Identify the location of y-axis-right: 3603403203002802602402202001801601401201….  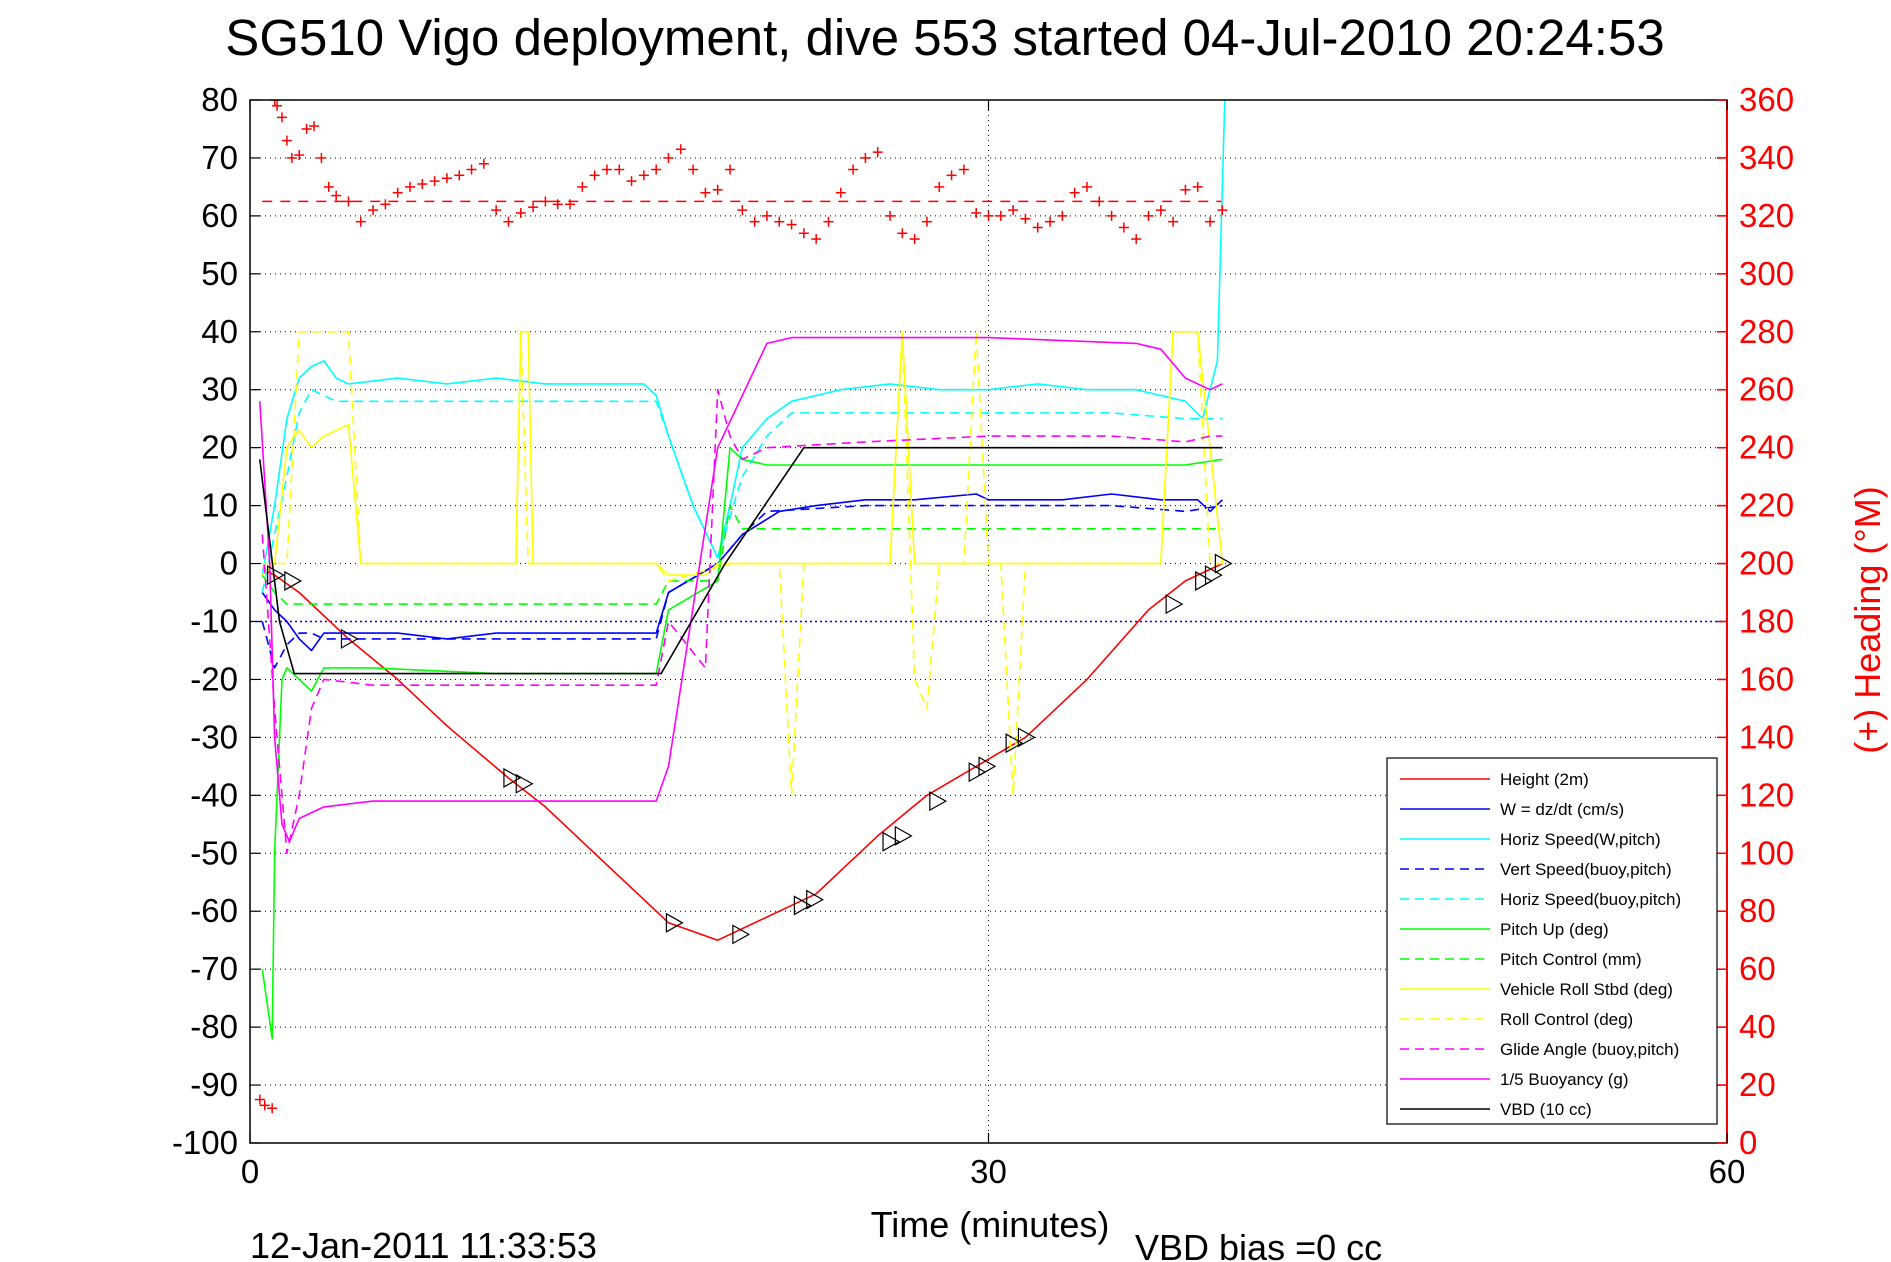
(1755, 621).